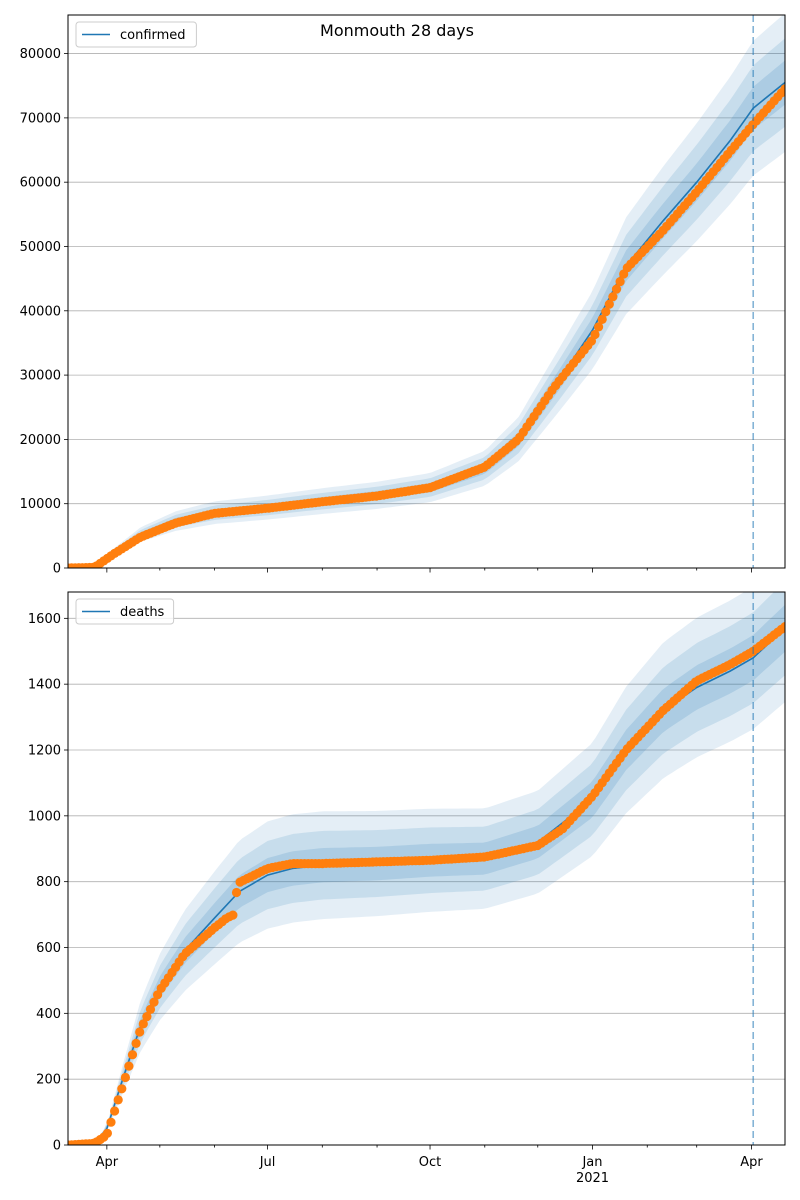 This screenshot has width=800, height=1200. What do you see at coordinates (48, 1014) in the screenshot?
I see `y-tick-label: 400` at bounding box center [48, 1014].